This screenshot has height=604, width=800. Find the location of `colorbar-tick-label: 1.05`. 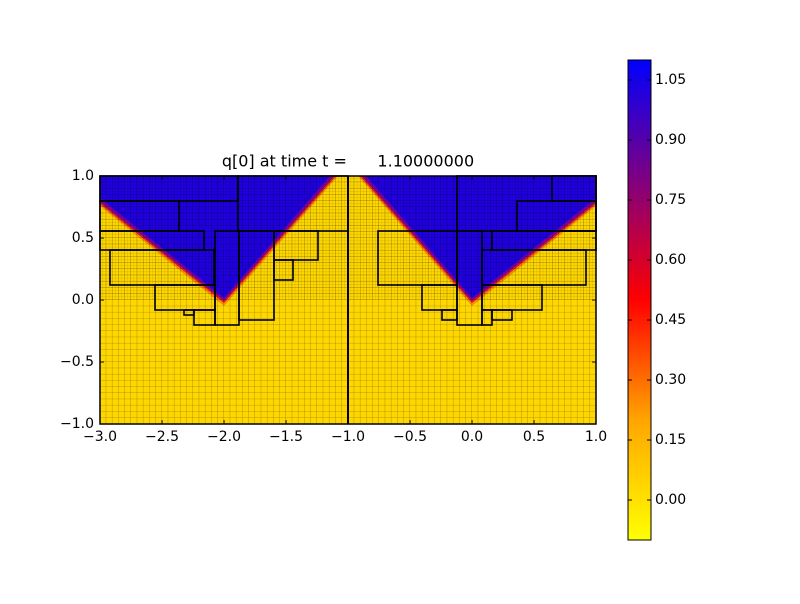

colorbar-tick-label: 1.05 is located at coordinates (670, 80).